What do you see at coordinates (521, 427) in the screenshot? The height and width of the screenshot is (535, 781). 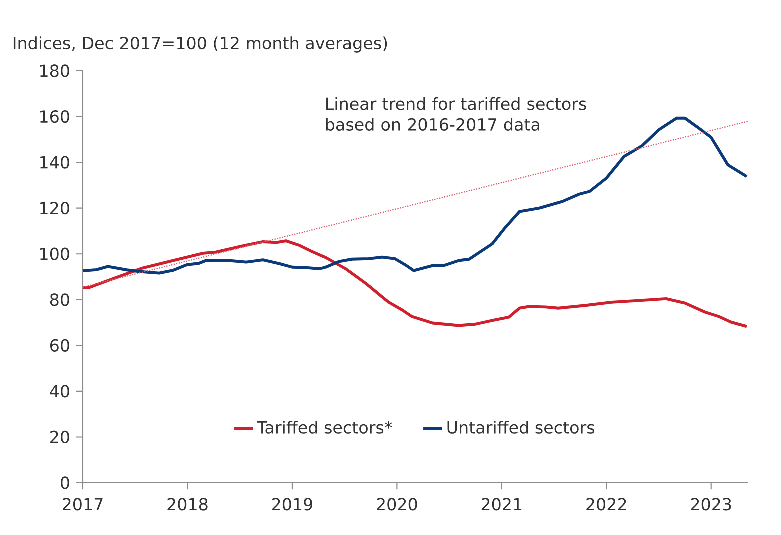 I see `legend-label: Untariffed sectors` at bounding box center [521, 427].